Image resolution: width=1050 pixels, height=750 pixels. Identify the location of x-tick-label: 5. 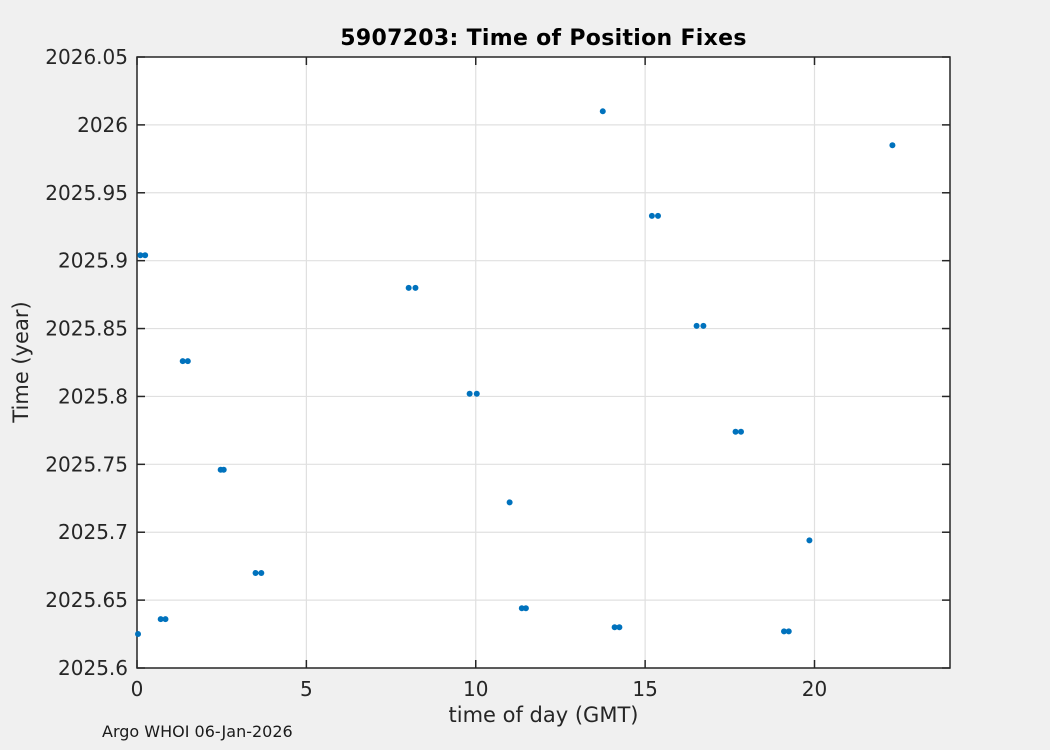
(306, 689).